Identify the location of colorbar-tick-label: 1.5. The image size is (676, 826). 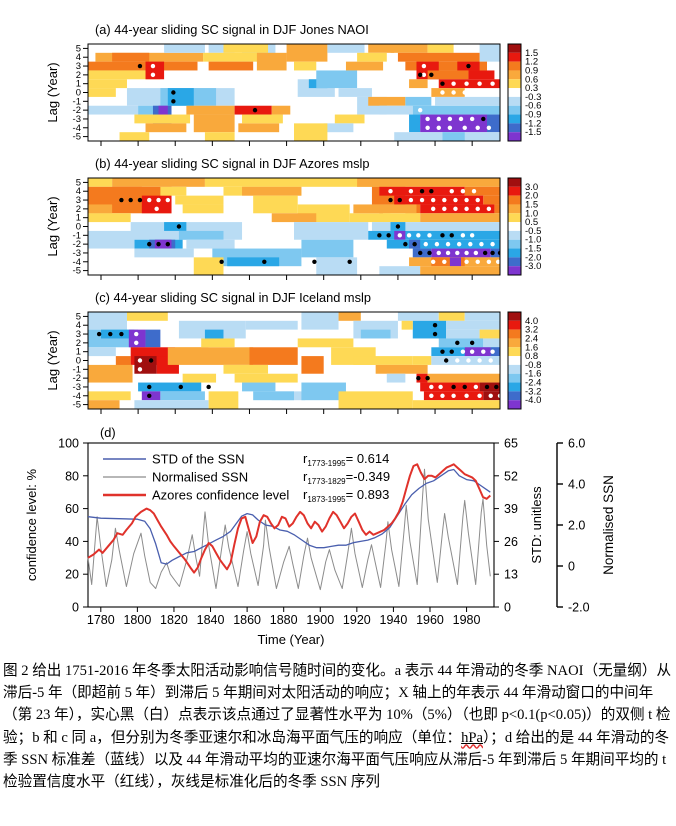
(531, 204).